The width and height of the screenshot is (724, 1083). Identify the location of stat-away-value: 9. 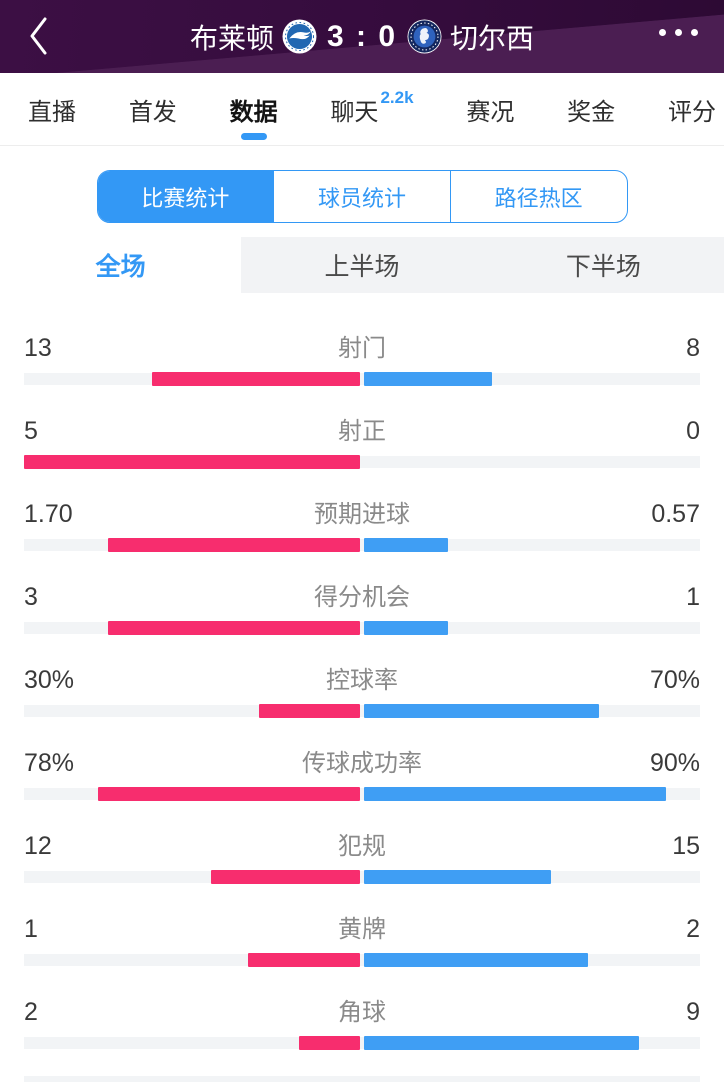
(693, 1012).